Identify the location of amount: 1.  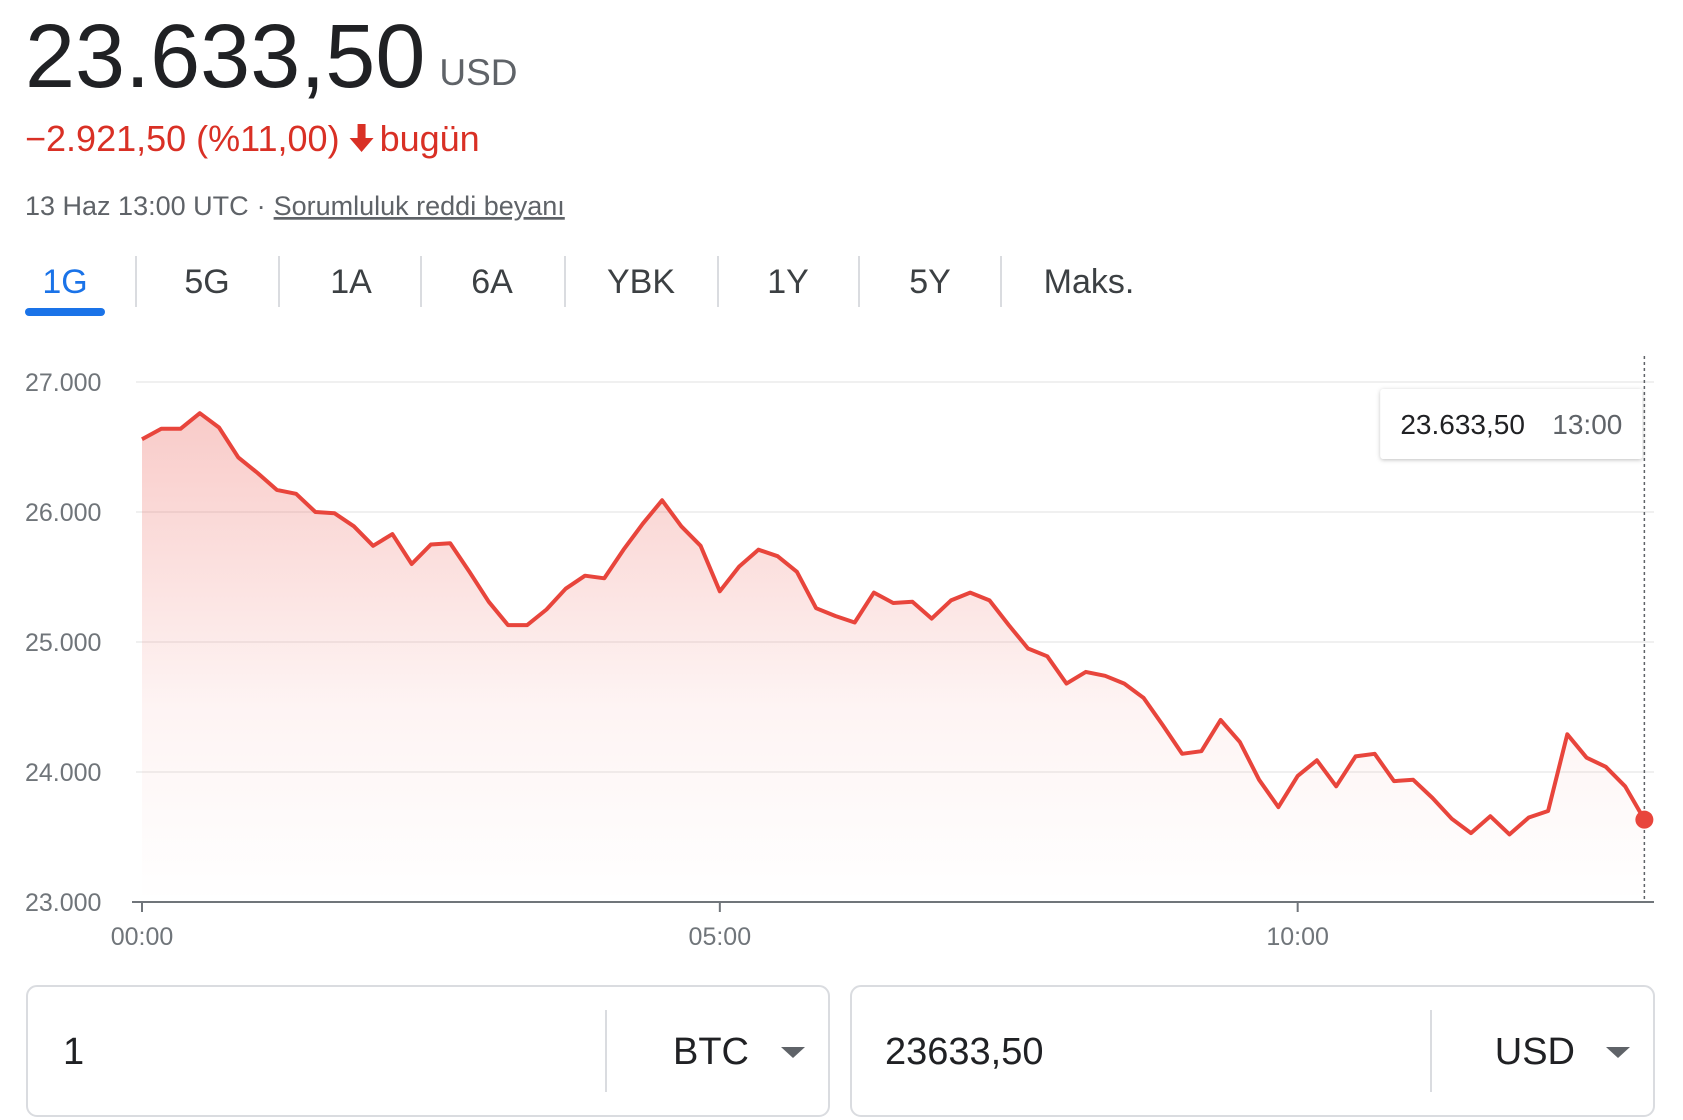
(73, 1052).